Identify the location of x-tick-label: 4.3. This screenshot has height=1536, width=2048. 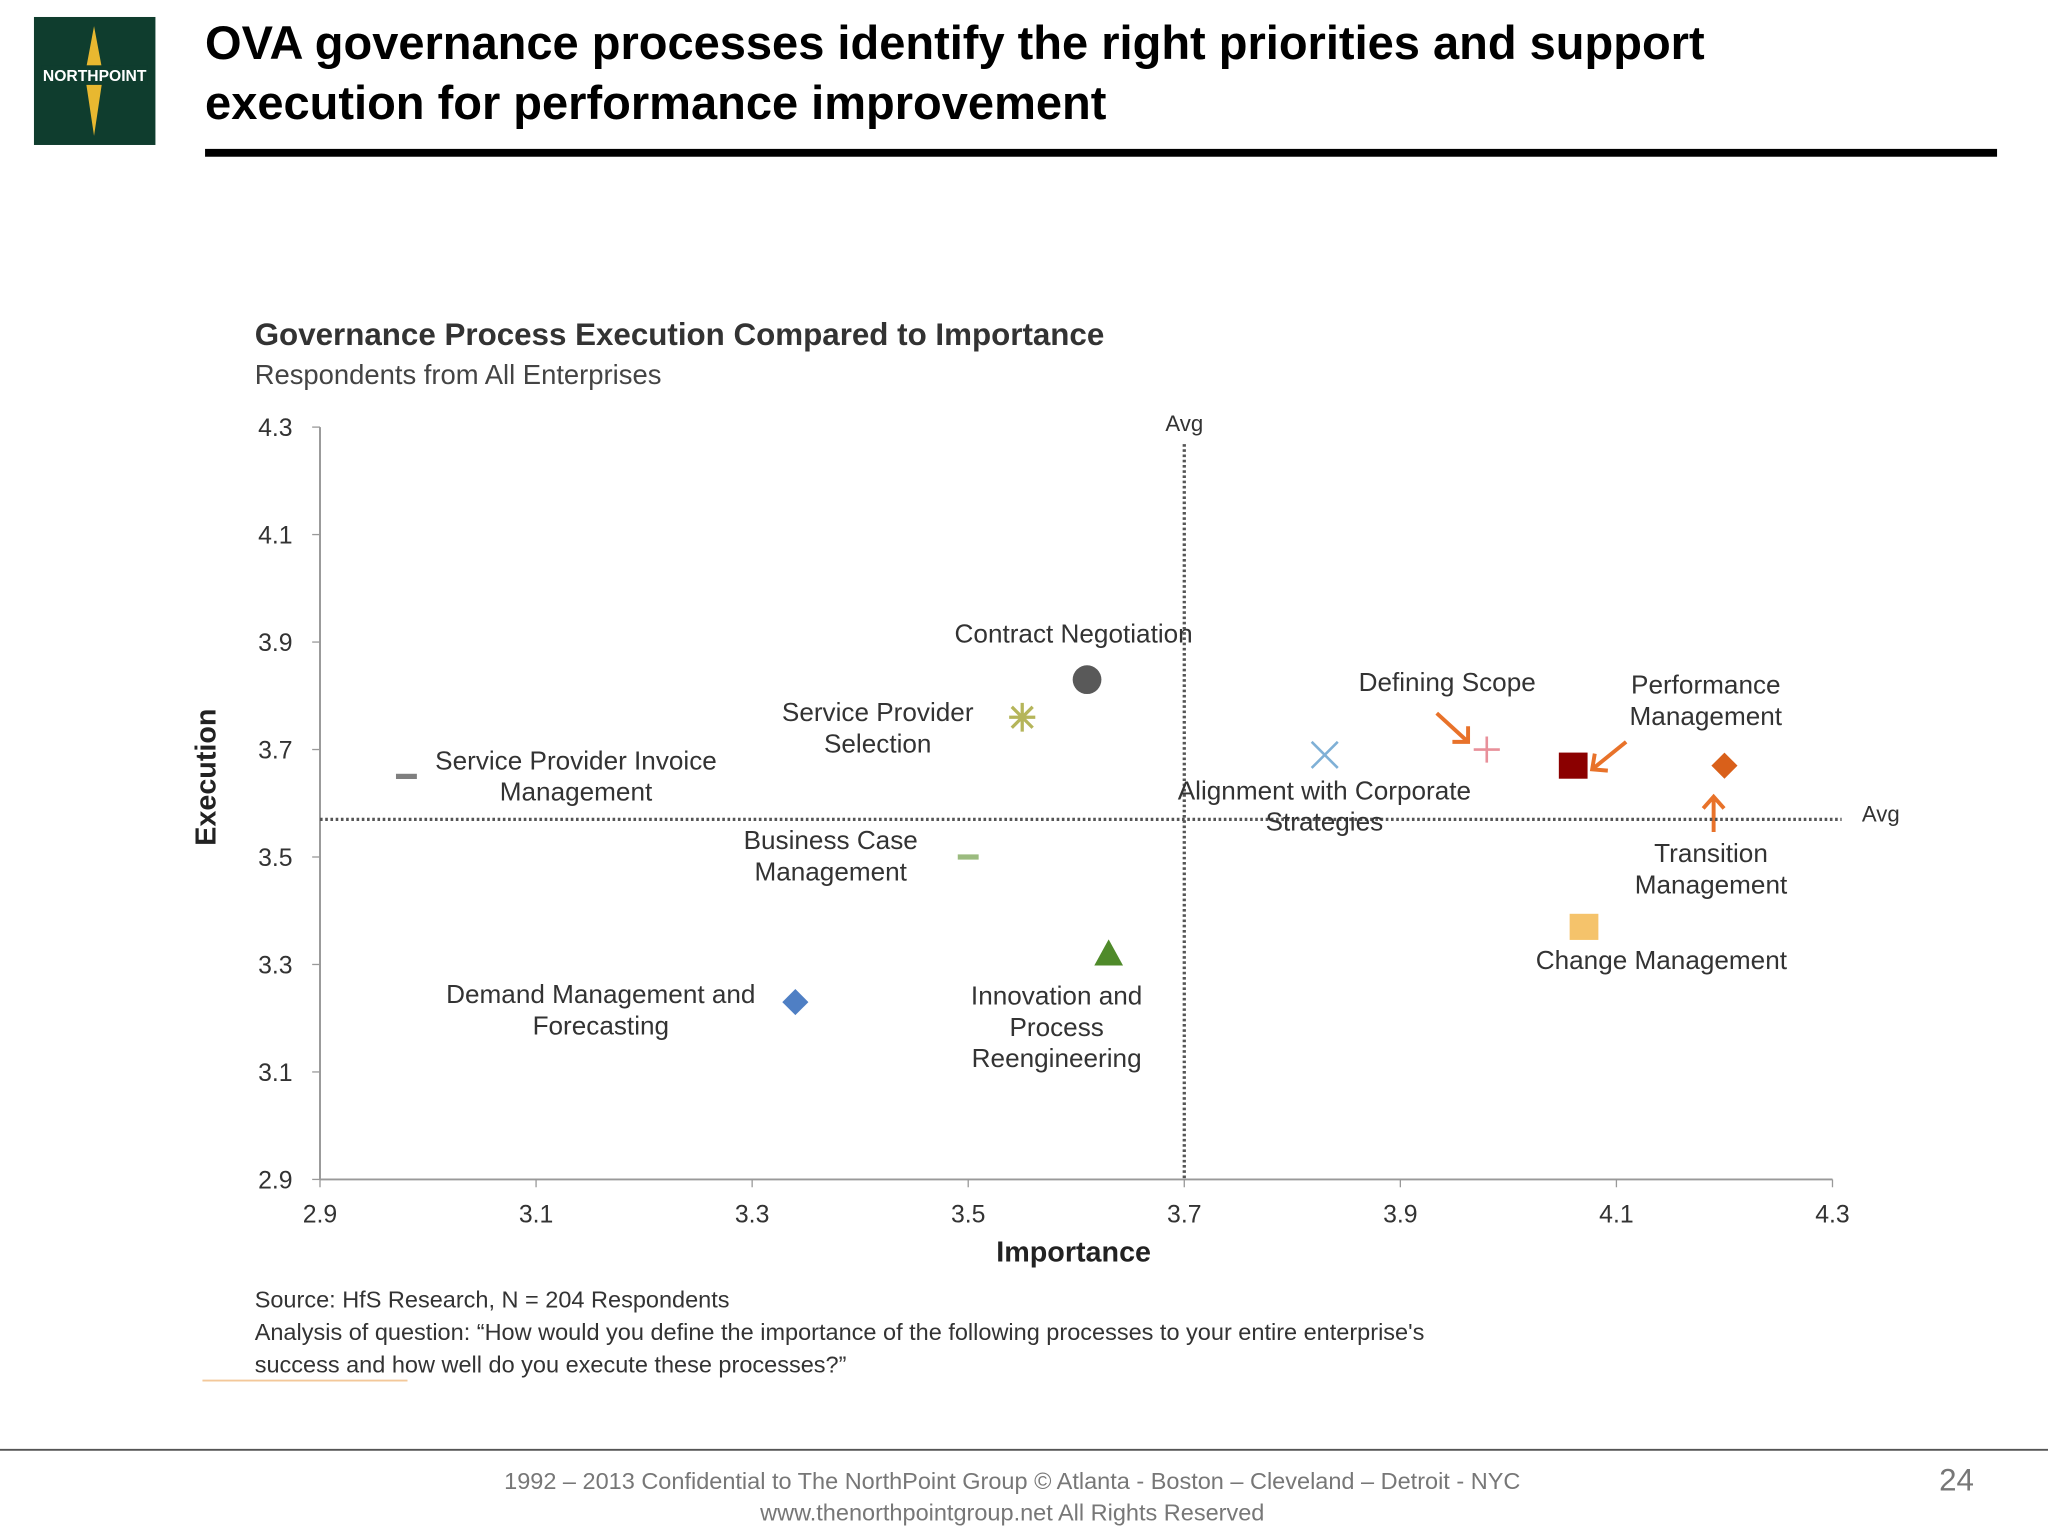
(1832, 1215).